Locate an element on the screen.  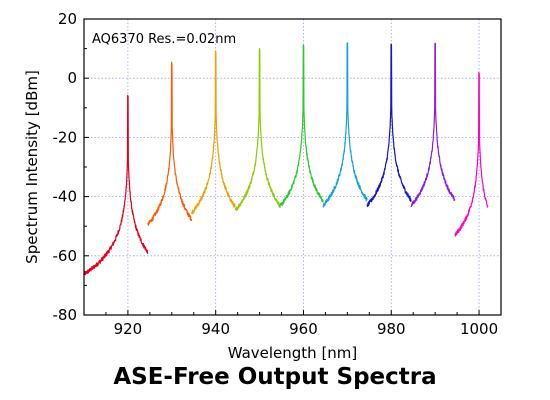
x-axis-label: Wavelength [nm] is located at coordinates (293, 353).